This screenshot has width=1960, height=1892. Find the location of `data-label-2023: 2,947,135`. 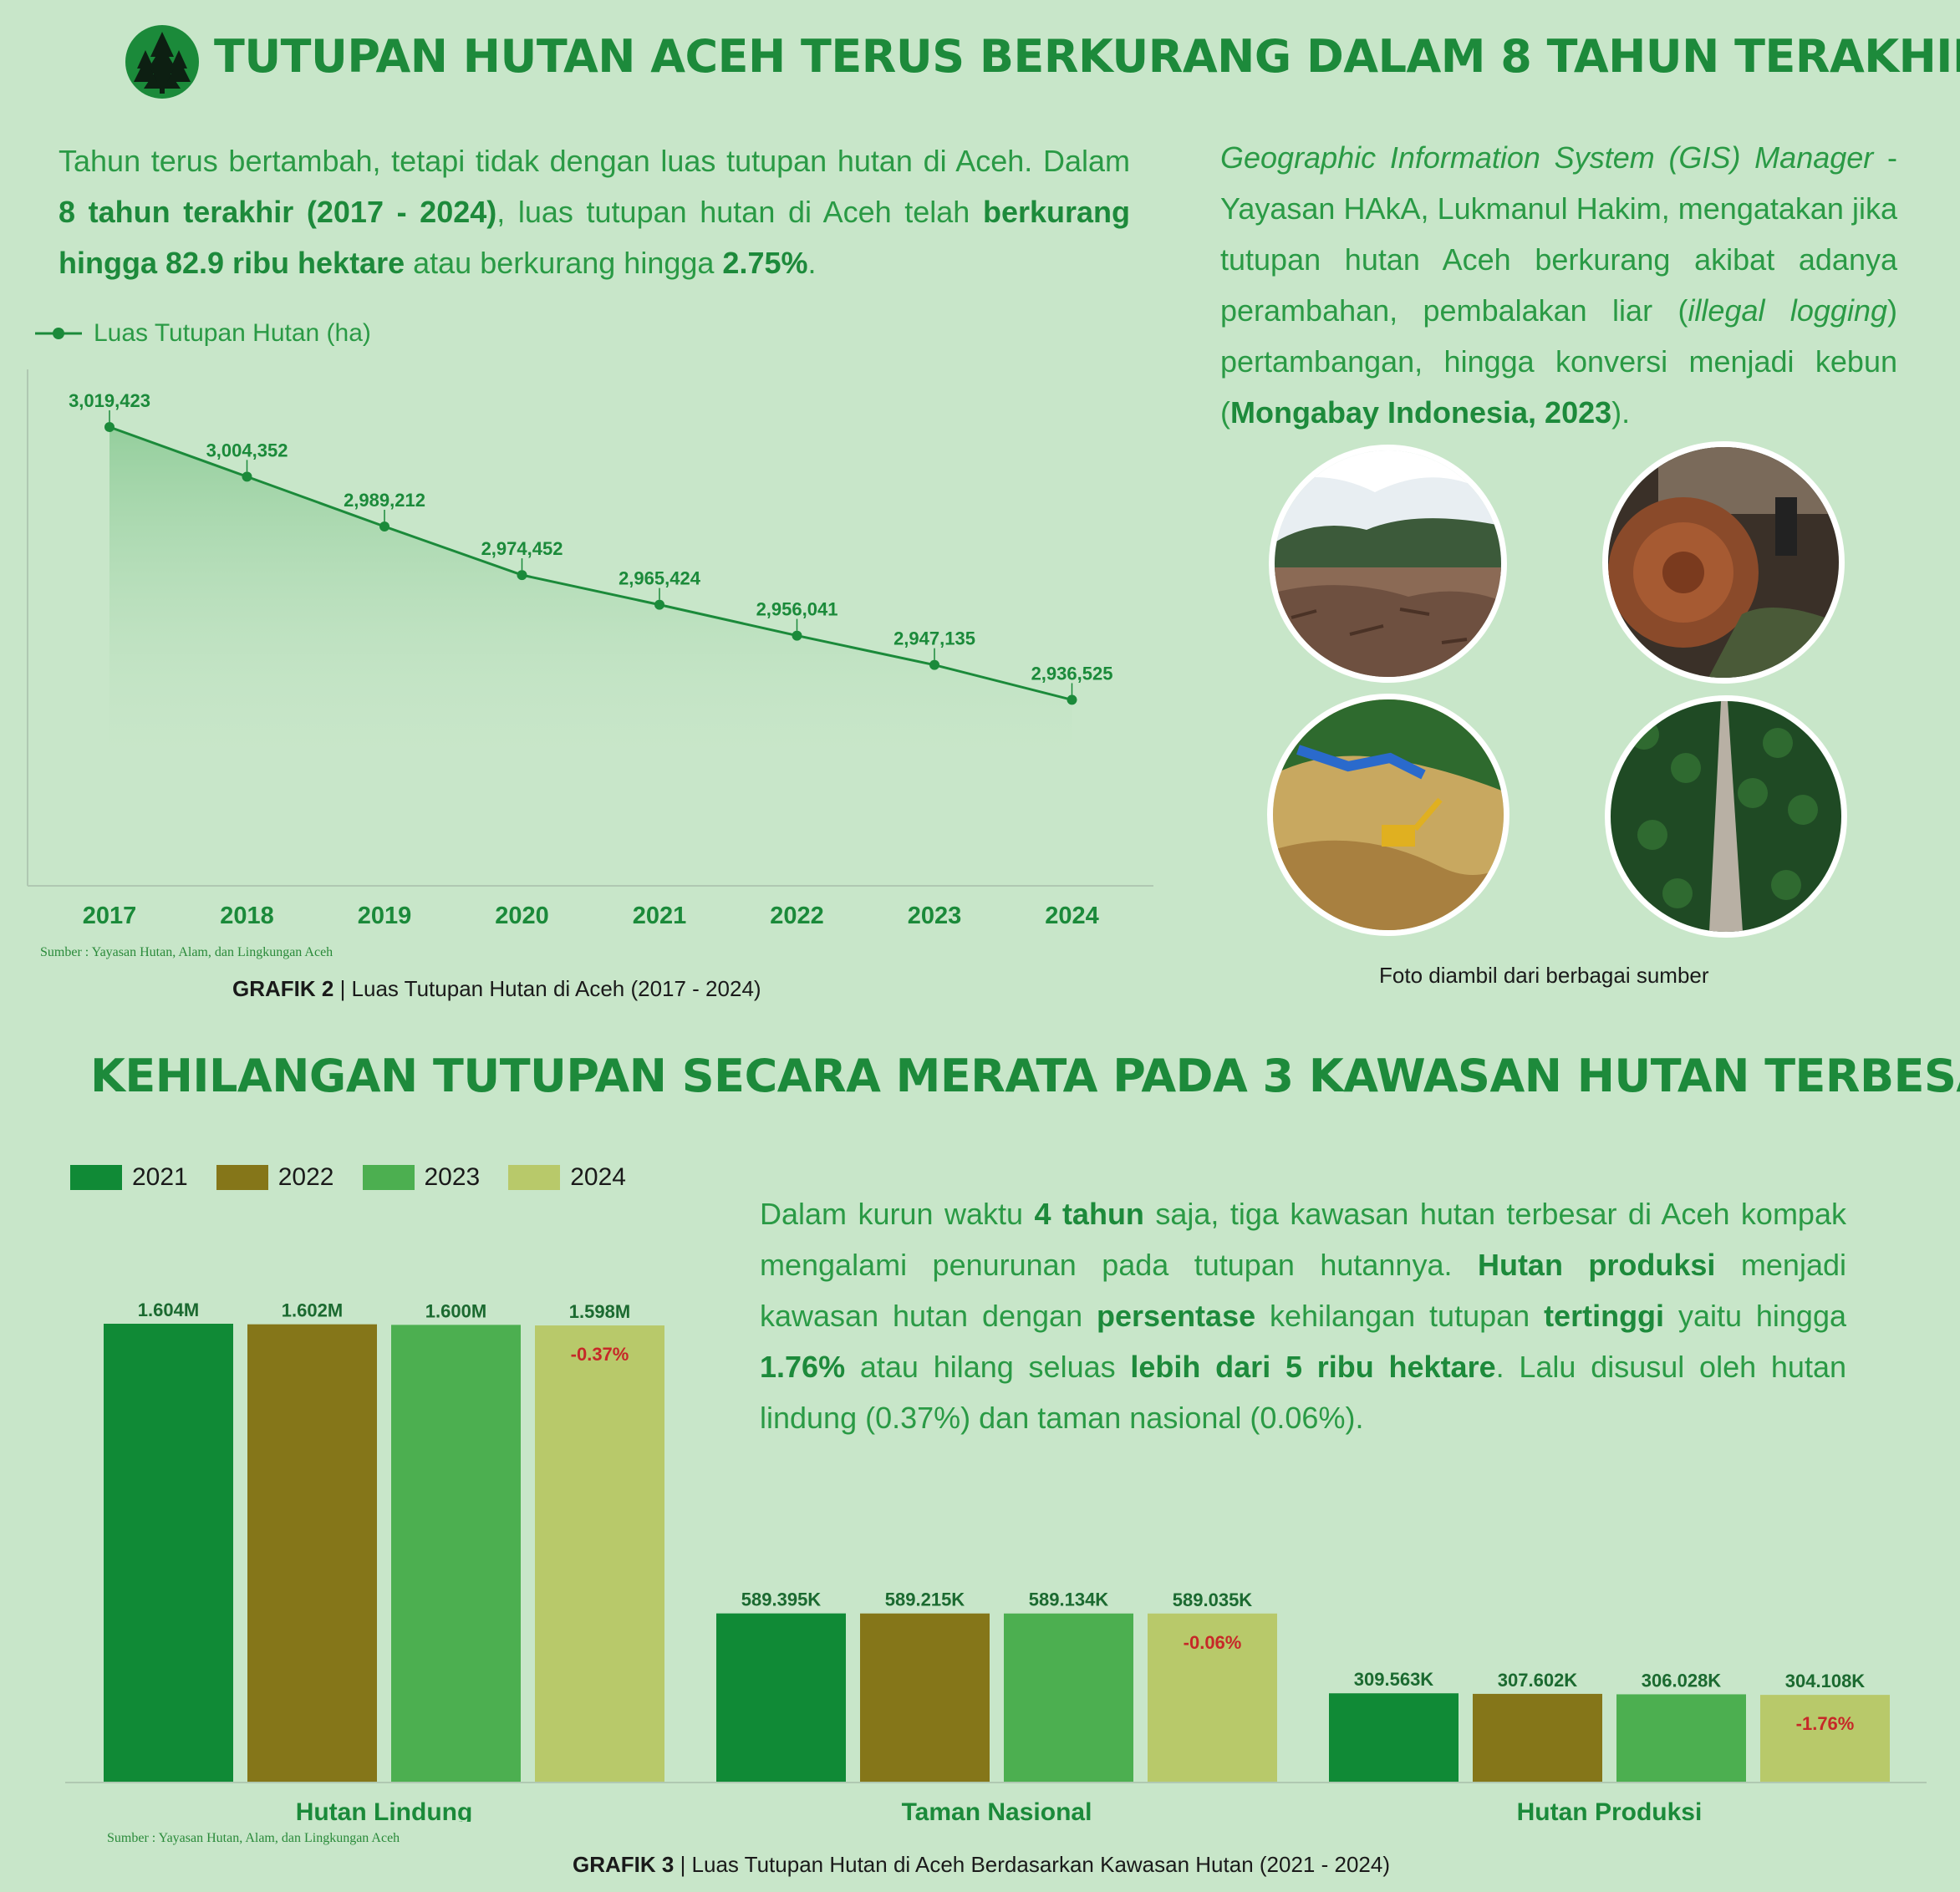

data-label-2023: 2,947,135 is located at coordinates (934, 639).